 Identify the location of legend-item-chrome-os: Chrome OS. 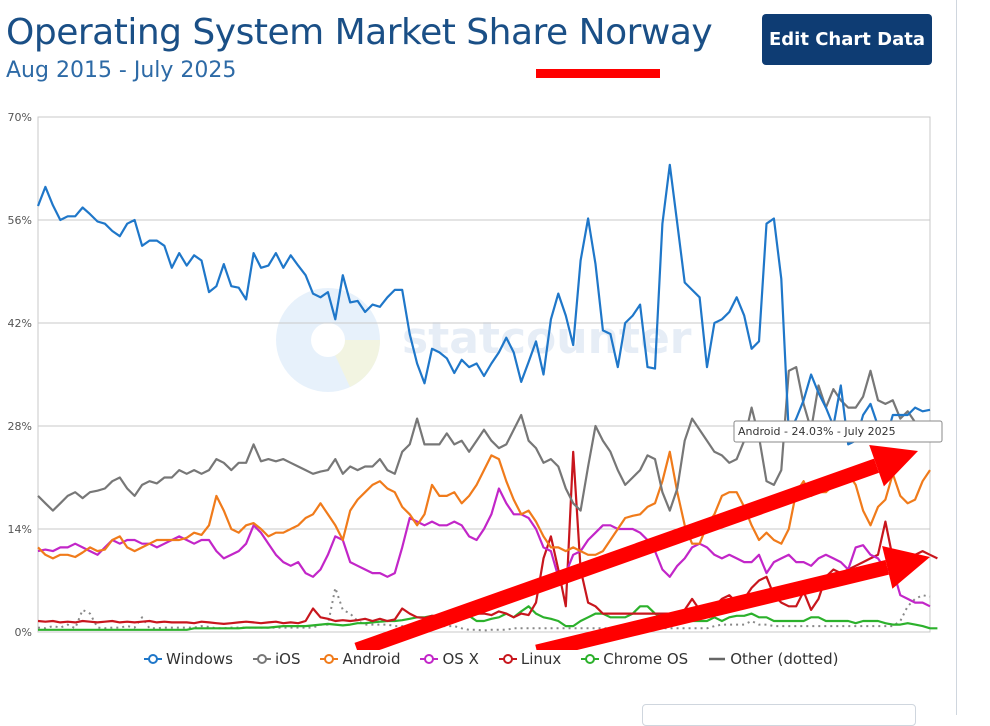
(634, 659).